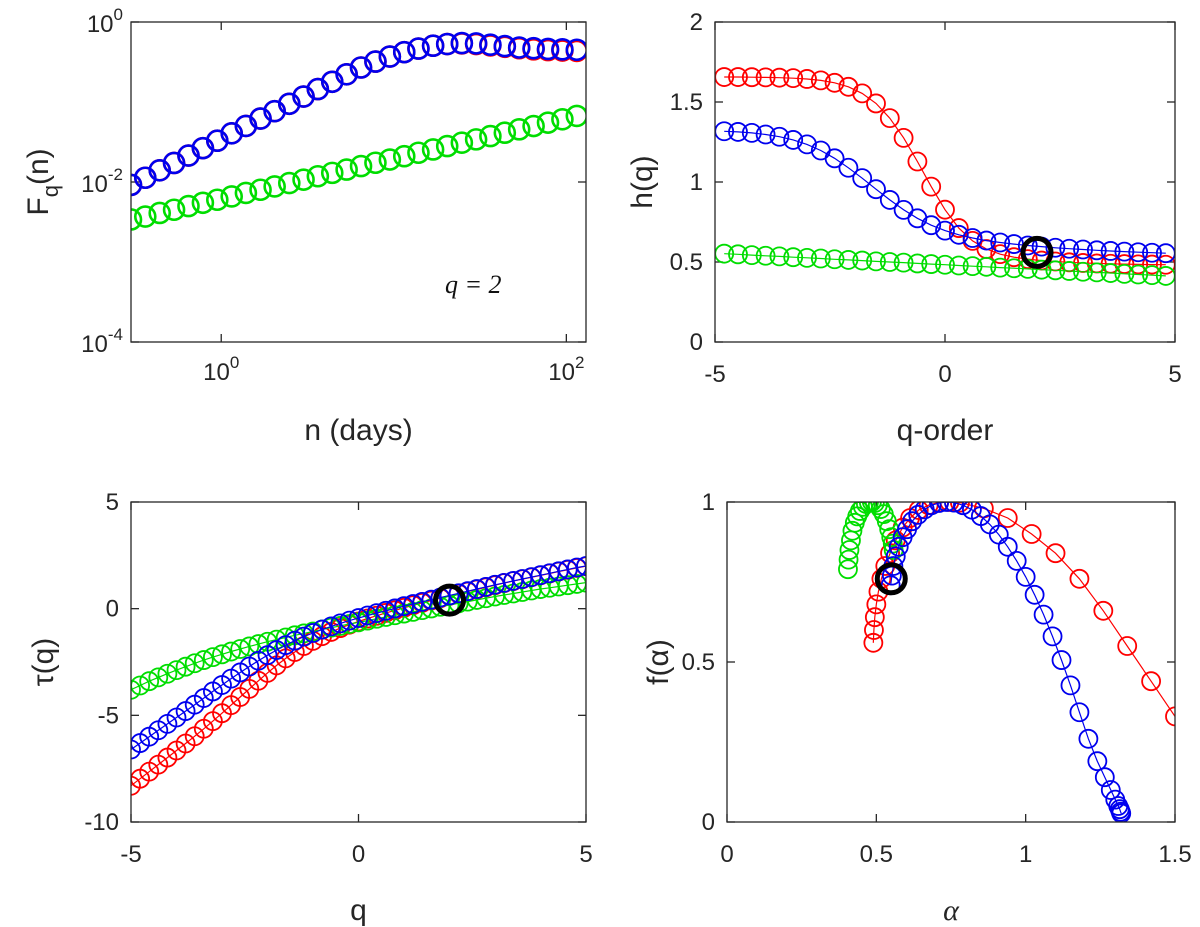 This screenshot has width=1200, height=927. What do you see at coordinates (566, 369) in the screenshot?
I see `x-tick-label: 10²` at bounding box center [566, 369].